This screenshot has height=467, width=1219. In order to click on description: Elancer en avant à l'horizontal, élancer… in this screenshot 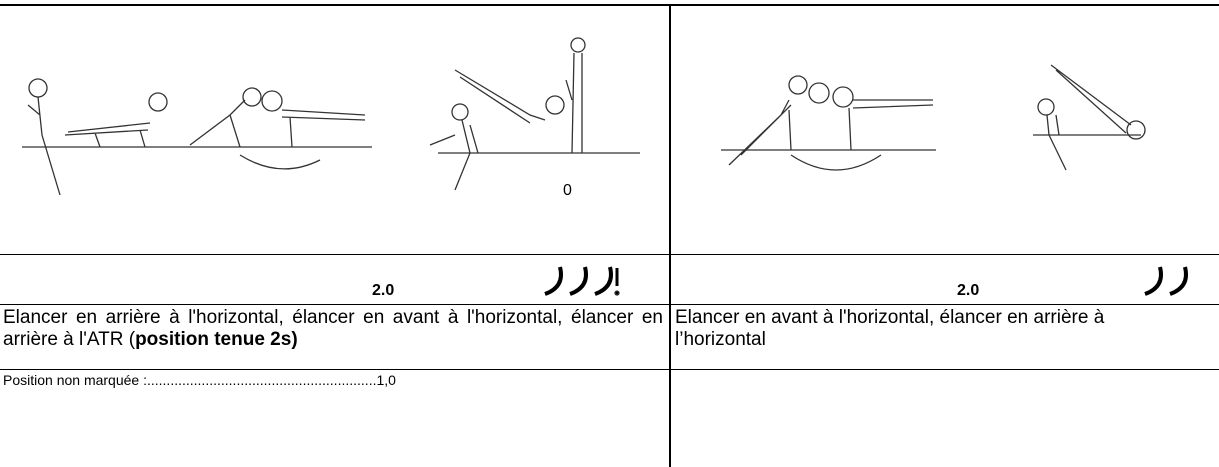, I will do `click(890, 328)`.